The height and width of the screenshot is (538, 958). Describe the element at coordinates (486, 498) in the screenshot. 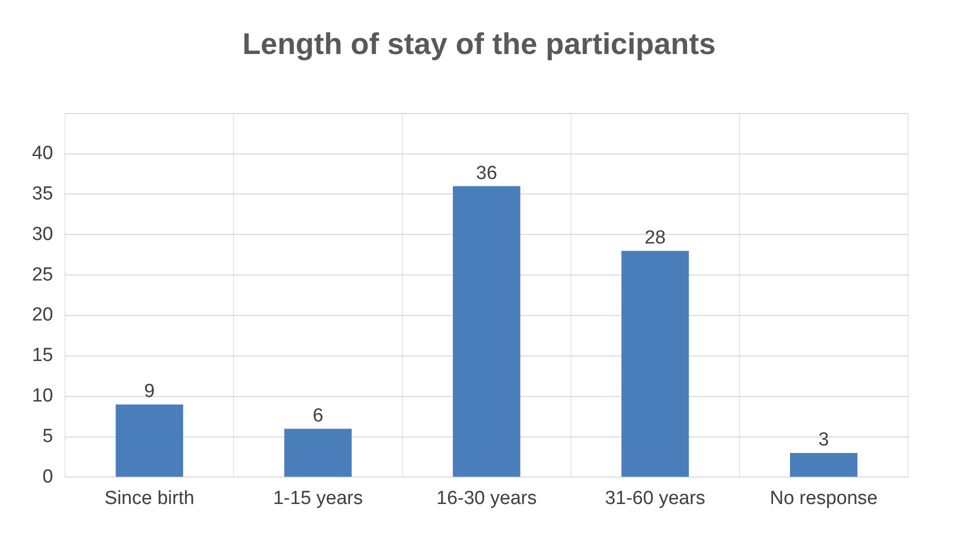

I see `x-tick-label: 16-30 years` at that location.